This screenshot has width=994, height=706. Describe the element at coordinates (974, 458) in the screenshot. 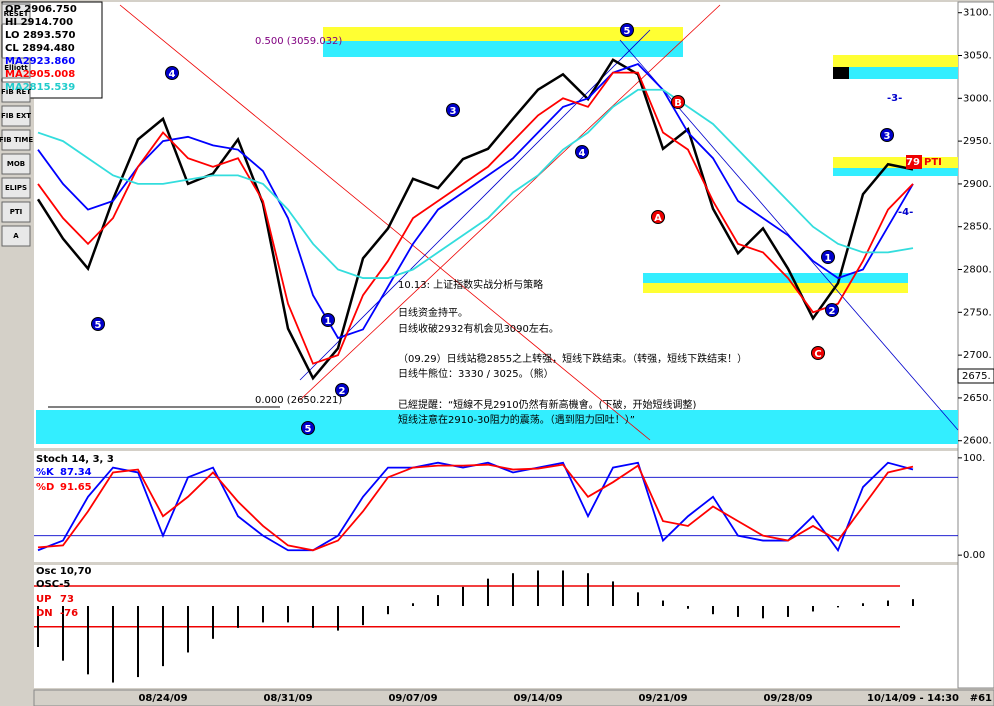

I see `y-tick-label: 100.` at that location.